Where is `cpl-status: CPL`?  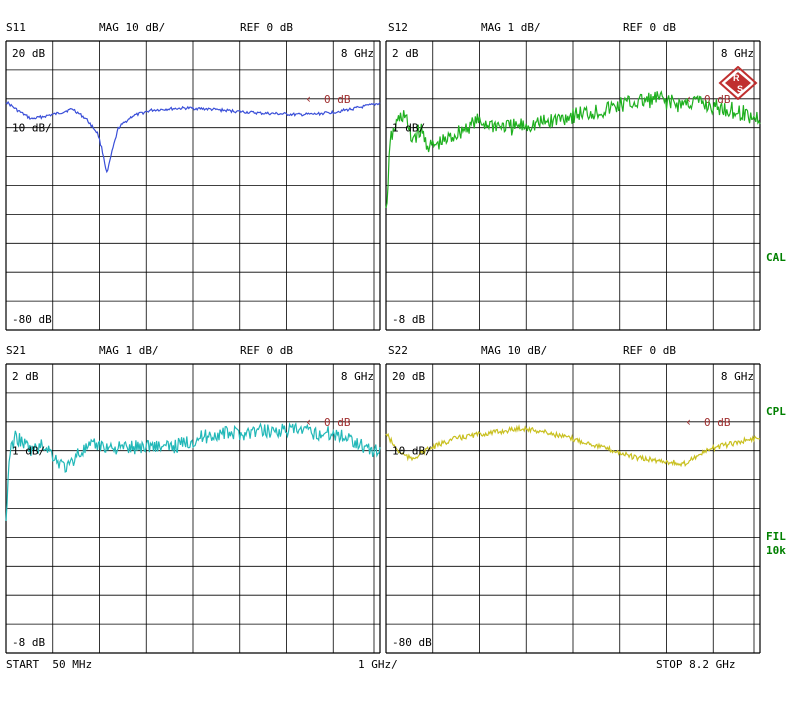
cpl-status: CPL is located at coordinates (776, 411).